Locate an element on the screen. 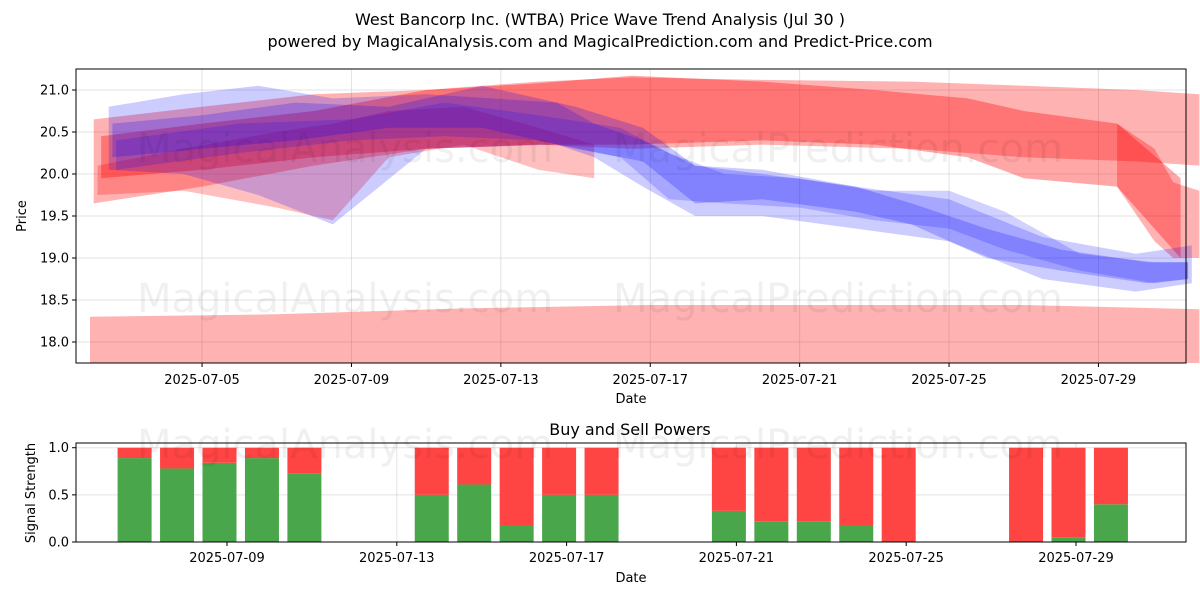 The height and width of the screenshot is (600, 1200). price-y-tick-label: 20.0 is located at coordinates (54, 175).